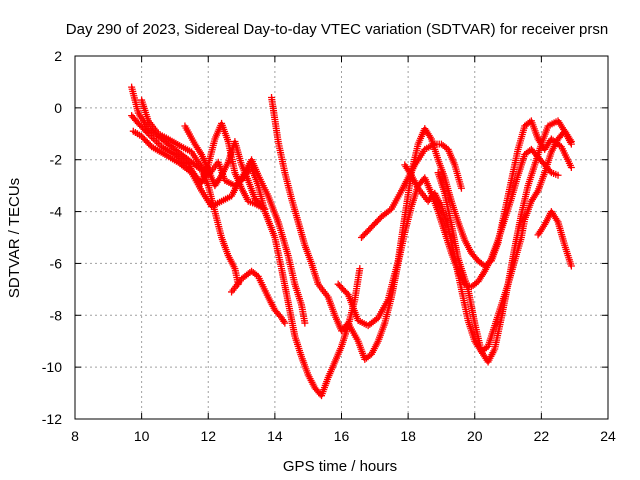 The image size is (640, 480). Describe the element at coordinates (475, 436) in the screenshot. I see `x-tick-label: 20` at that location.